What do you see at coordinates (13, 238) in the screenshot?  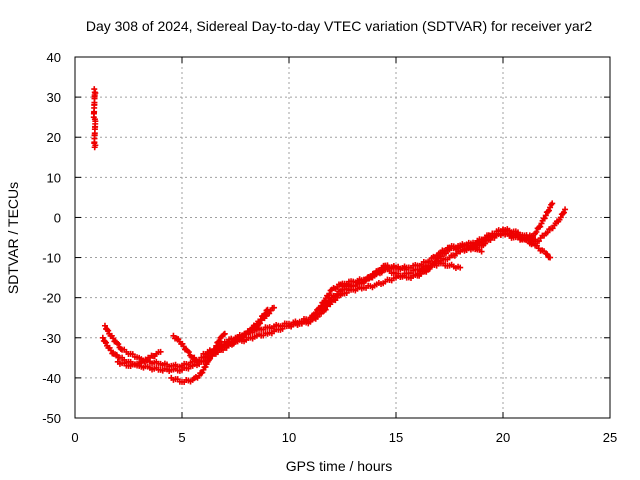 I see `y-axis-label: SDTVAR / TECUs` at bounding box center [13, 238].